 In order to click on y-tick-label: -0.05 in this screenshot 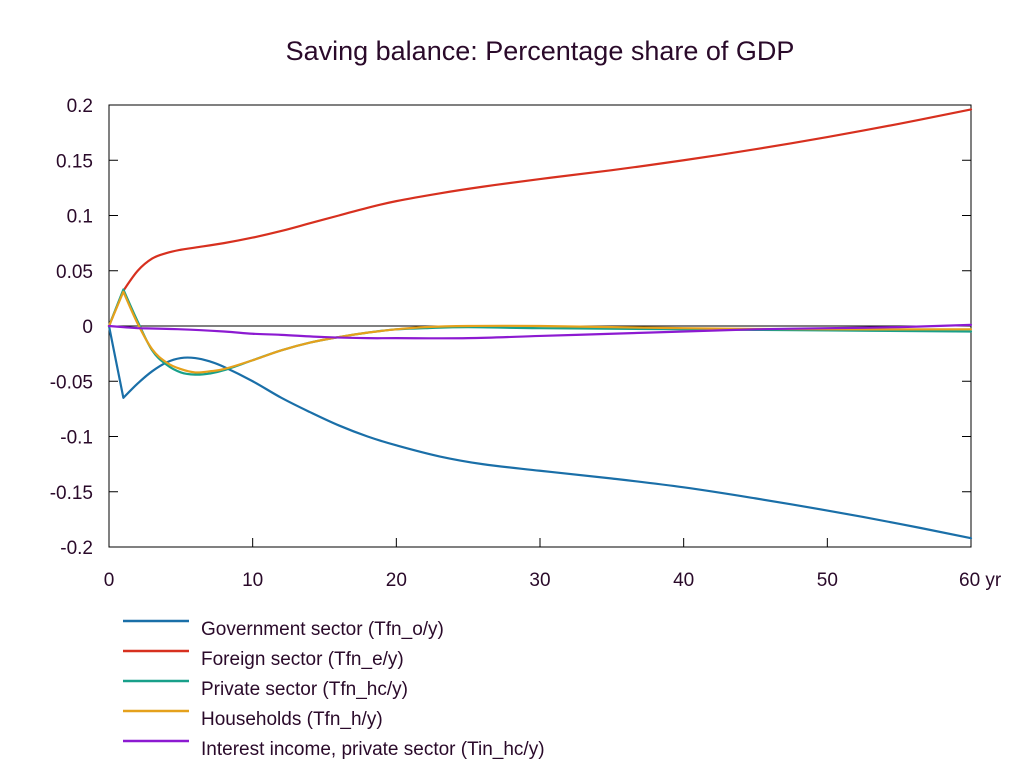, I will do `click(71, 382)`.